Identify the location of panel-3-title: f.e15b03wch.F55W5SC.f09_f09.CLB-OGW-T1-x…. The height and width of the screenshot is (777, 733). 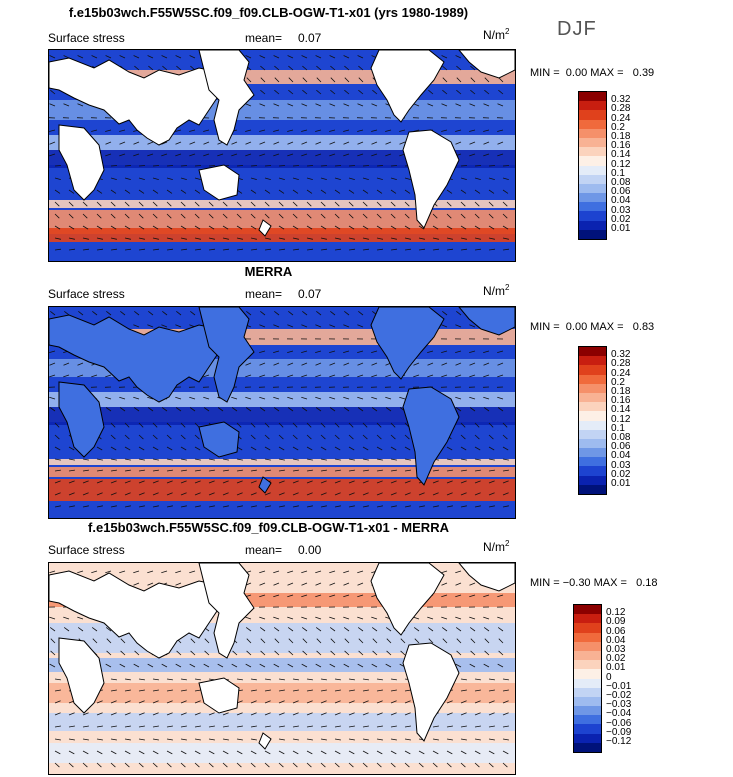
(268, 527).